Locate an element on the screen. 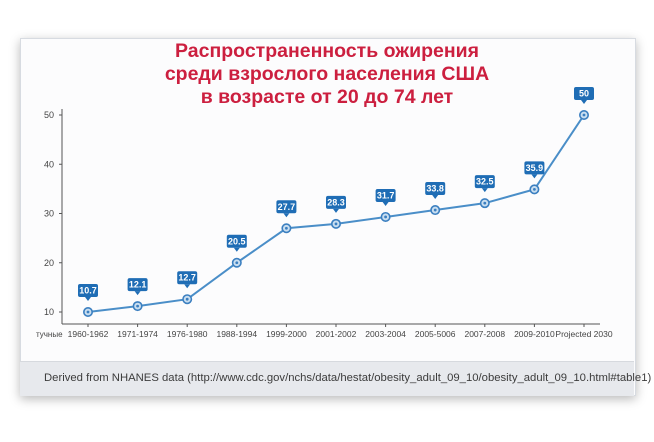 This screenshot has width=654, height=442. data-label: 27.7 is located at coordinates (287, 207).